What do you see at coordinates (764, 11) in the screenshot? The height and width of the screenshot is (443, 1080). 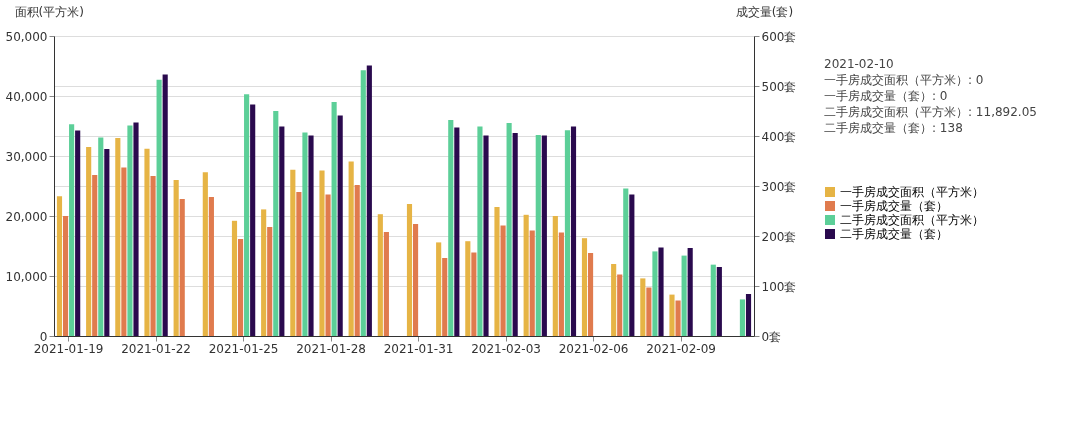 I see `y2-axis-title: 成交量(套)` at bounding box center [764, 11].